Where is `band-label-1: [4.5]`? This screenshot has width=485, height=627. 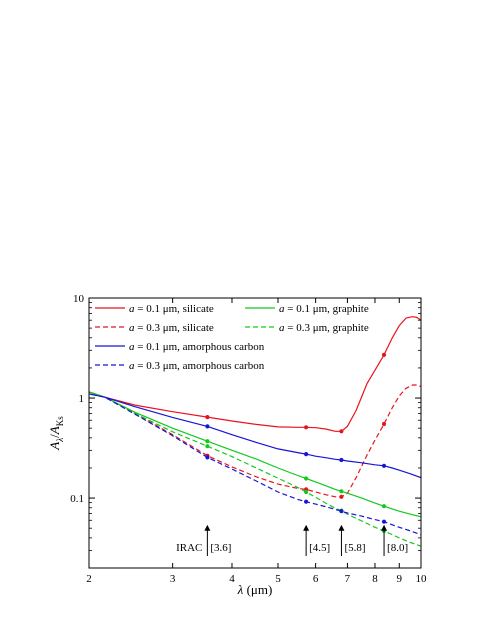 band-label-1: [4.5] is located at coordinates (319, 548).